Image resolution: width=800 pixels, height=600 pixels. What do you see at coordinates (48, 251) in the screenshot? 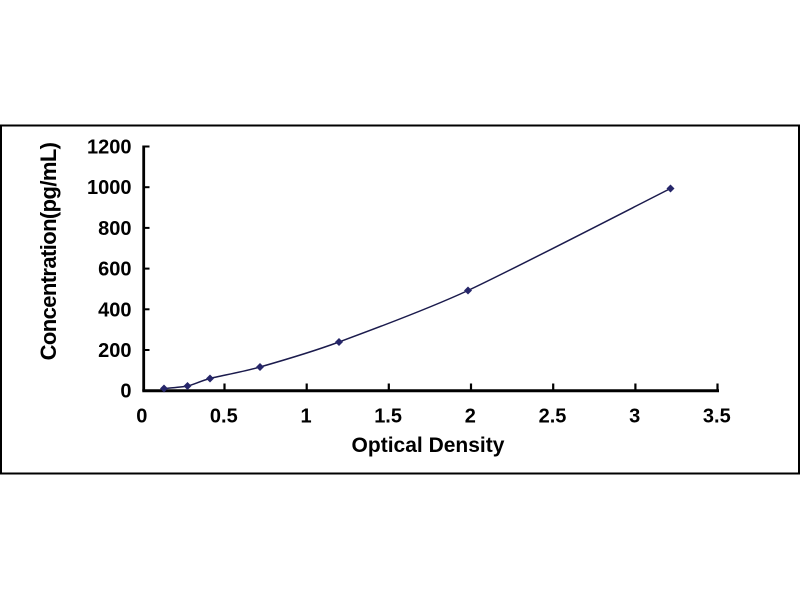
I see `svg-text: Concentration(pg/mL)` at bounding box center [48, 251].